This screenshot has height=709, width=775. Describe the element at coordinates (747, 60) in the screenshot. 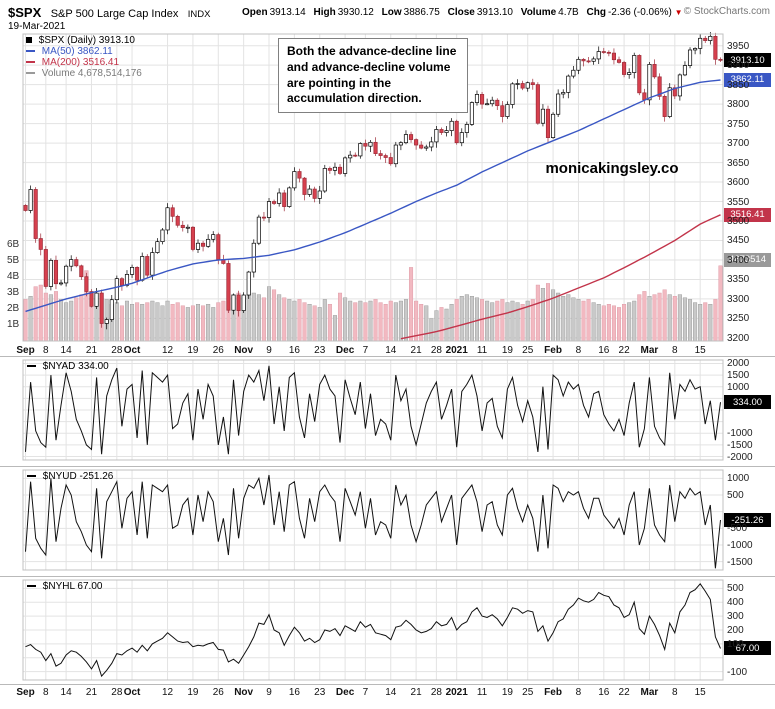

I see `last-price-box: 3913.10` at that location.